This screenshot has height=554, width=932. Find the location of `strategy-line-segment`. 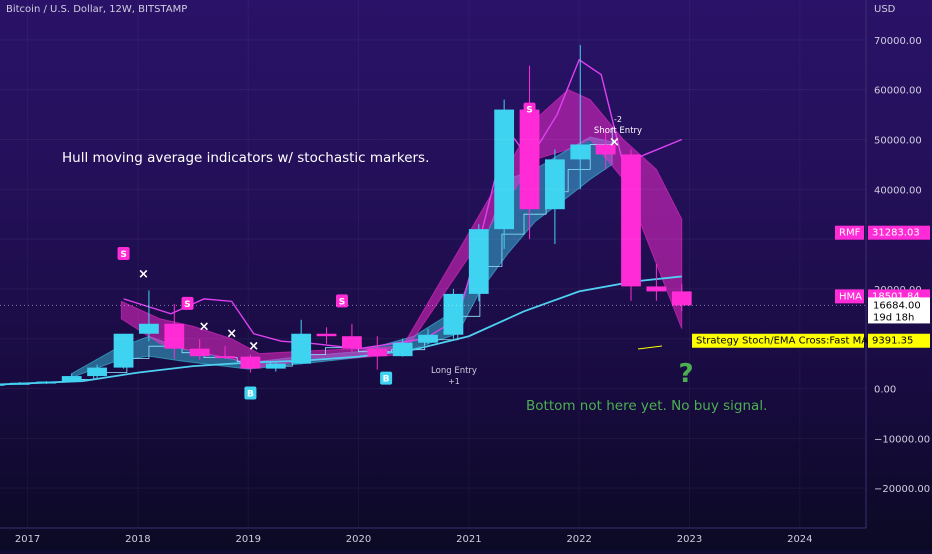

strategy-line-segment is located at coordinates (650, 347).